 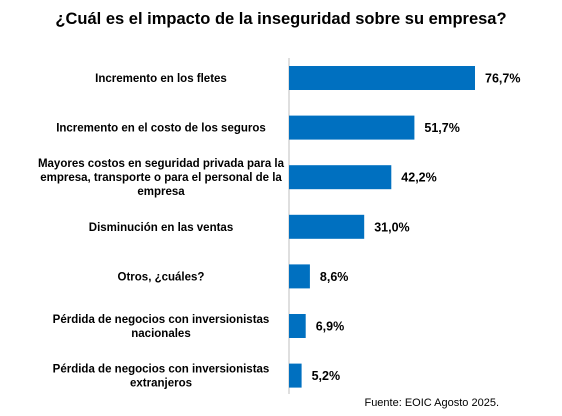 What do you see at coordinates (161, 192) in the screenshot?
I see `category-label-line: empresa` at bounding box center [161, 192].